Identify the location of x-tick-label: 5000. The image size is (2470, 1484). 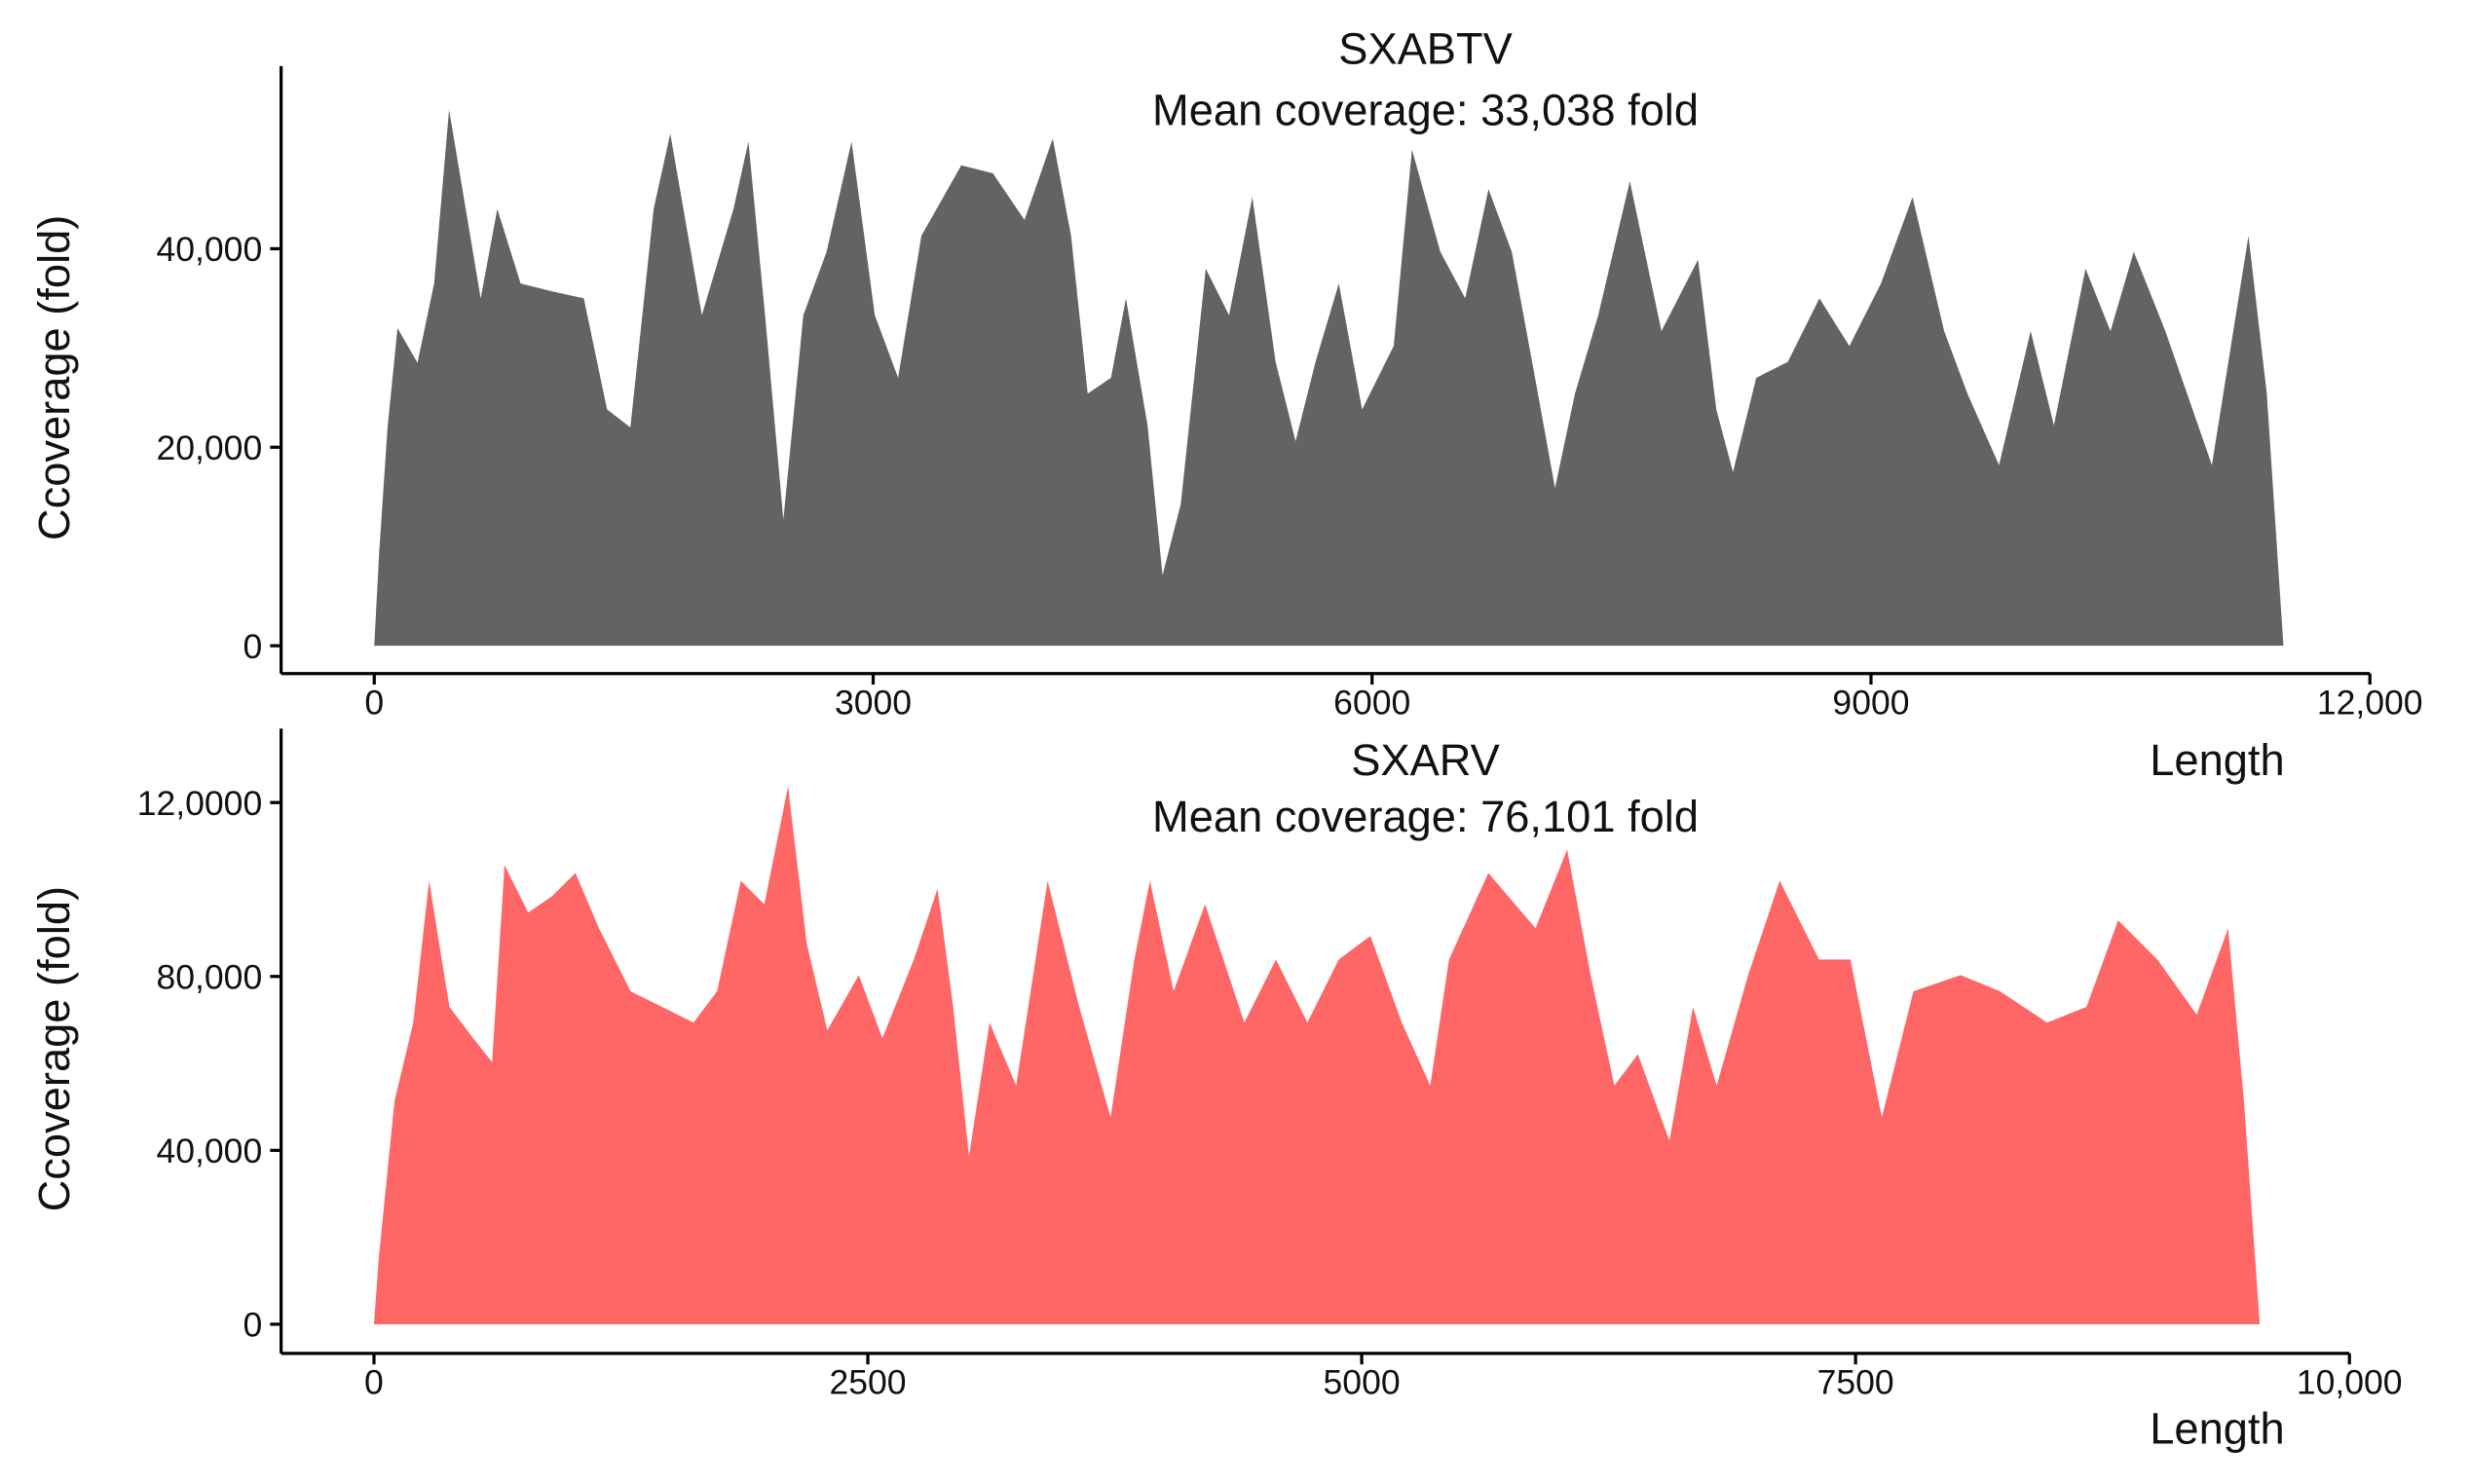
(1362, 1382).